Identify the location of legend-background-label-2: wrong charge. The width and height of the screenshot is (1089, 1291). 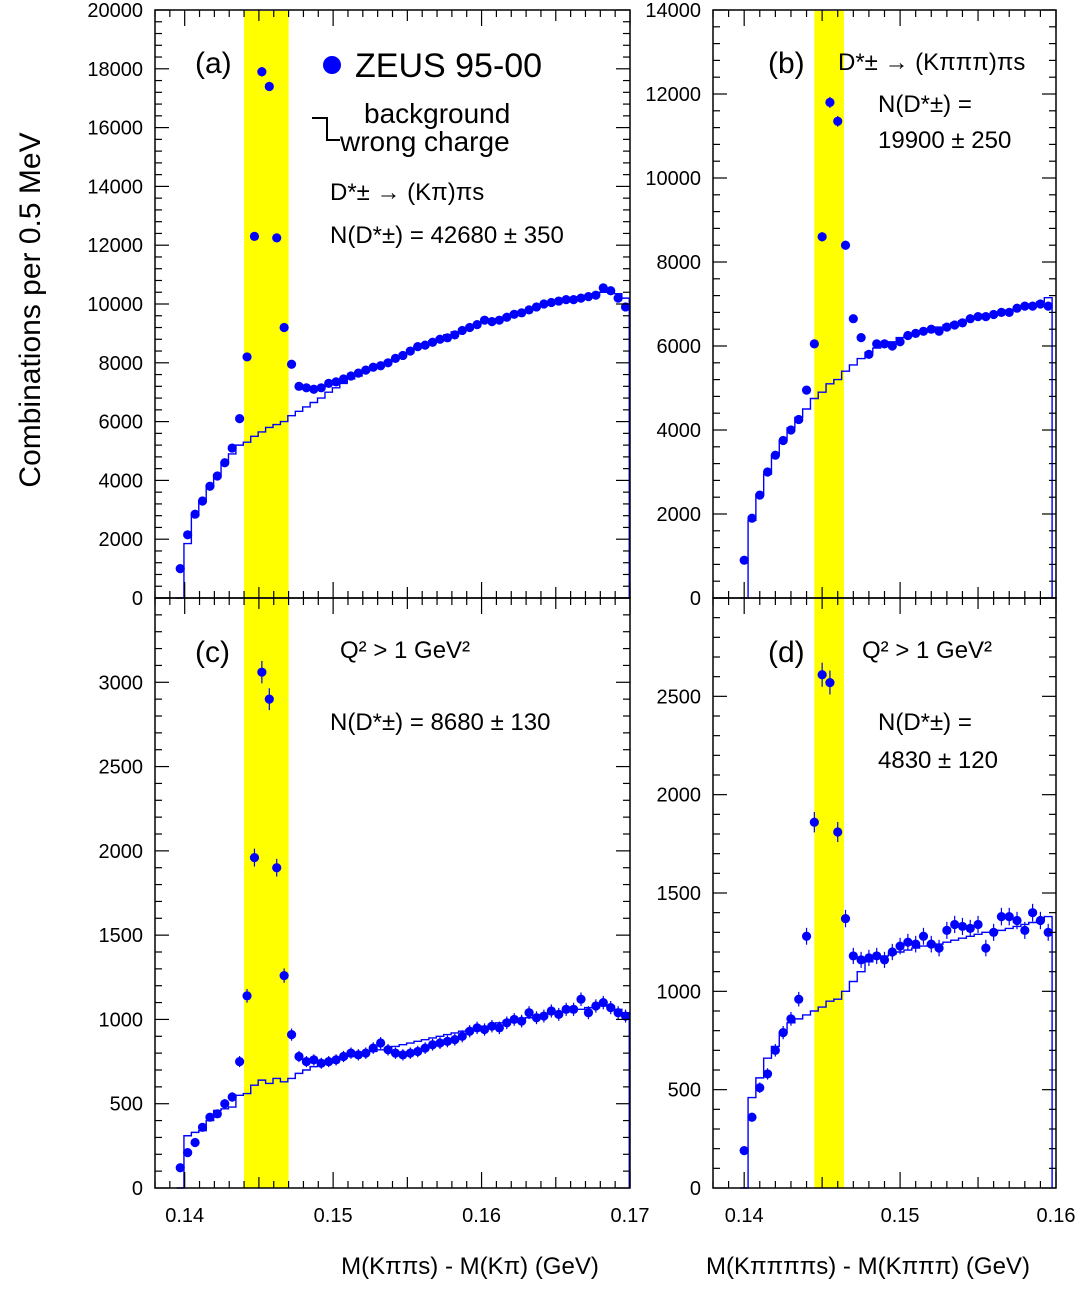
(424, 141).